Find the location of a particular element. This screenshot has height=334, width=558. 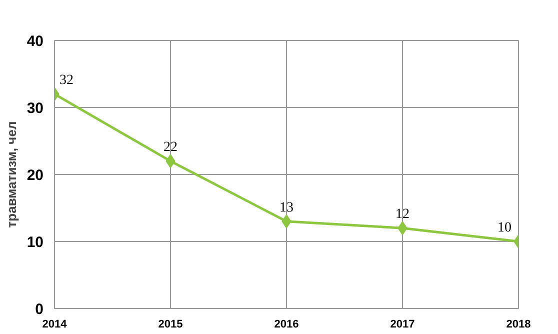

data-label: 13 is located at coordinates (287, 208).